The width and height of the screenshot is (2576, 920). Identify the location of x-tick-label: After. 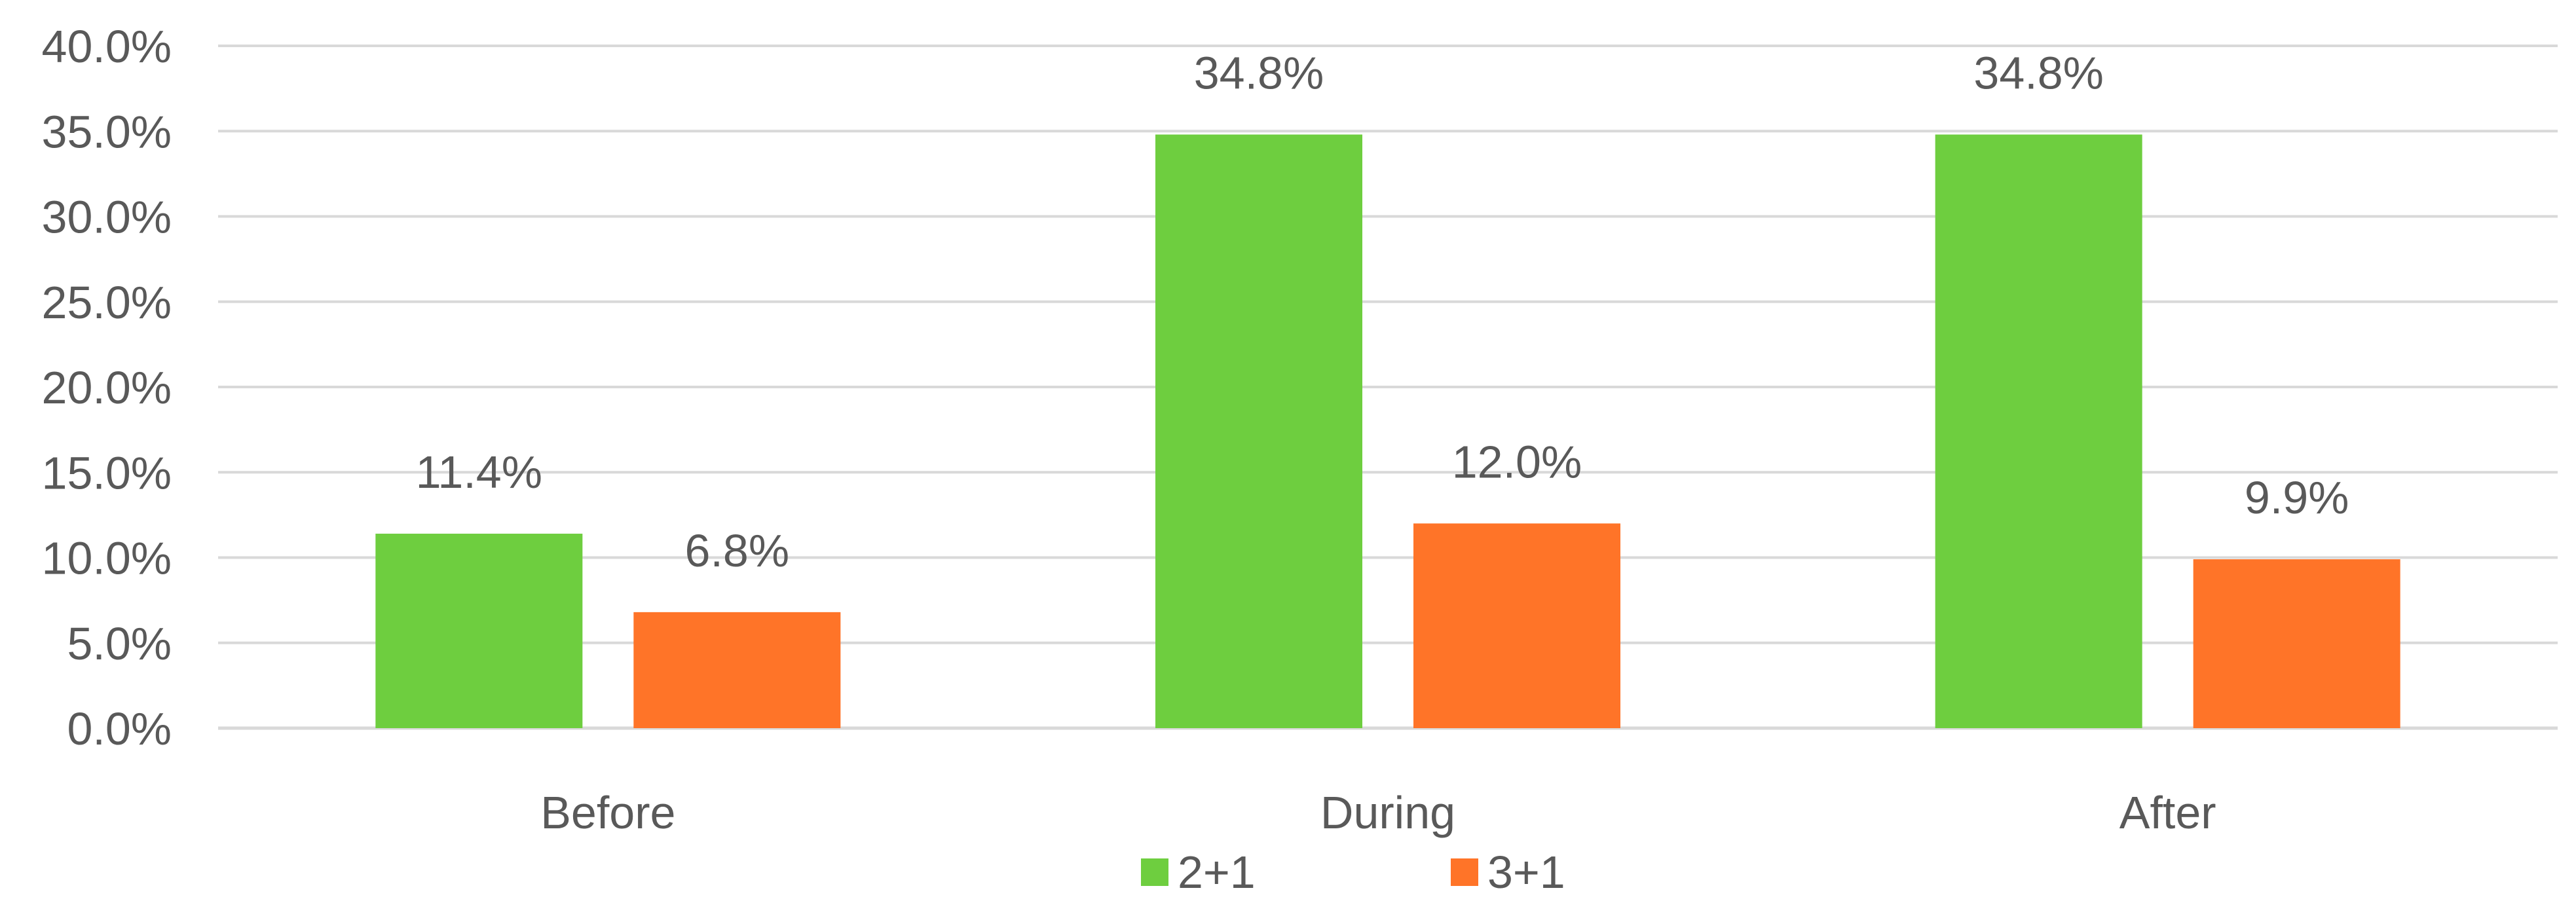
(2167, 812).